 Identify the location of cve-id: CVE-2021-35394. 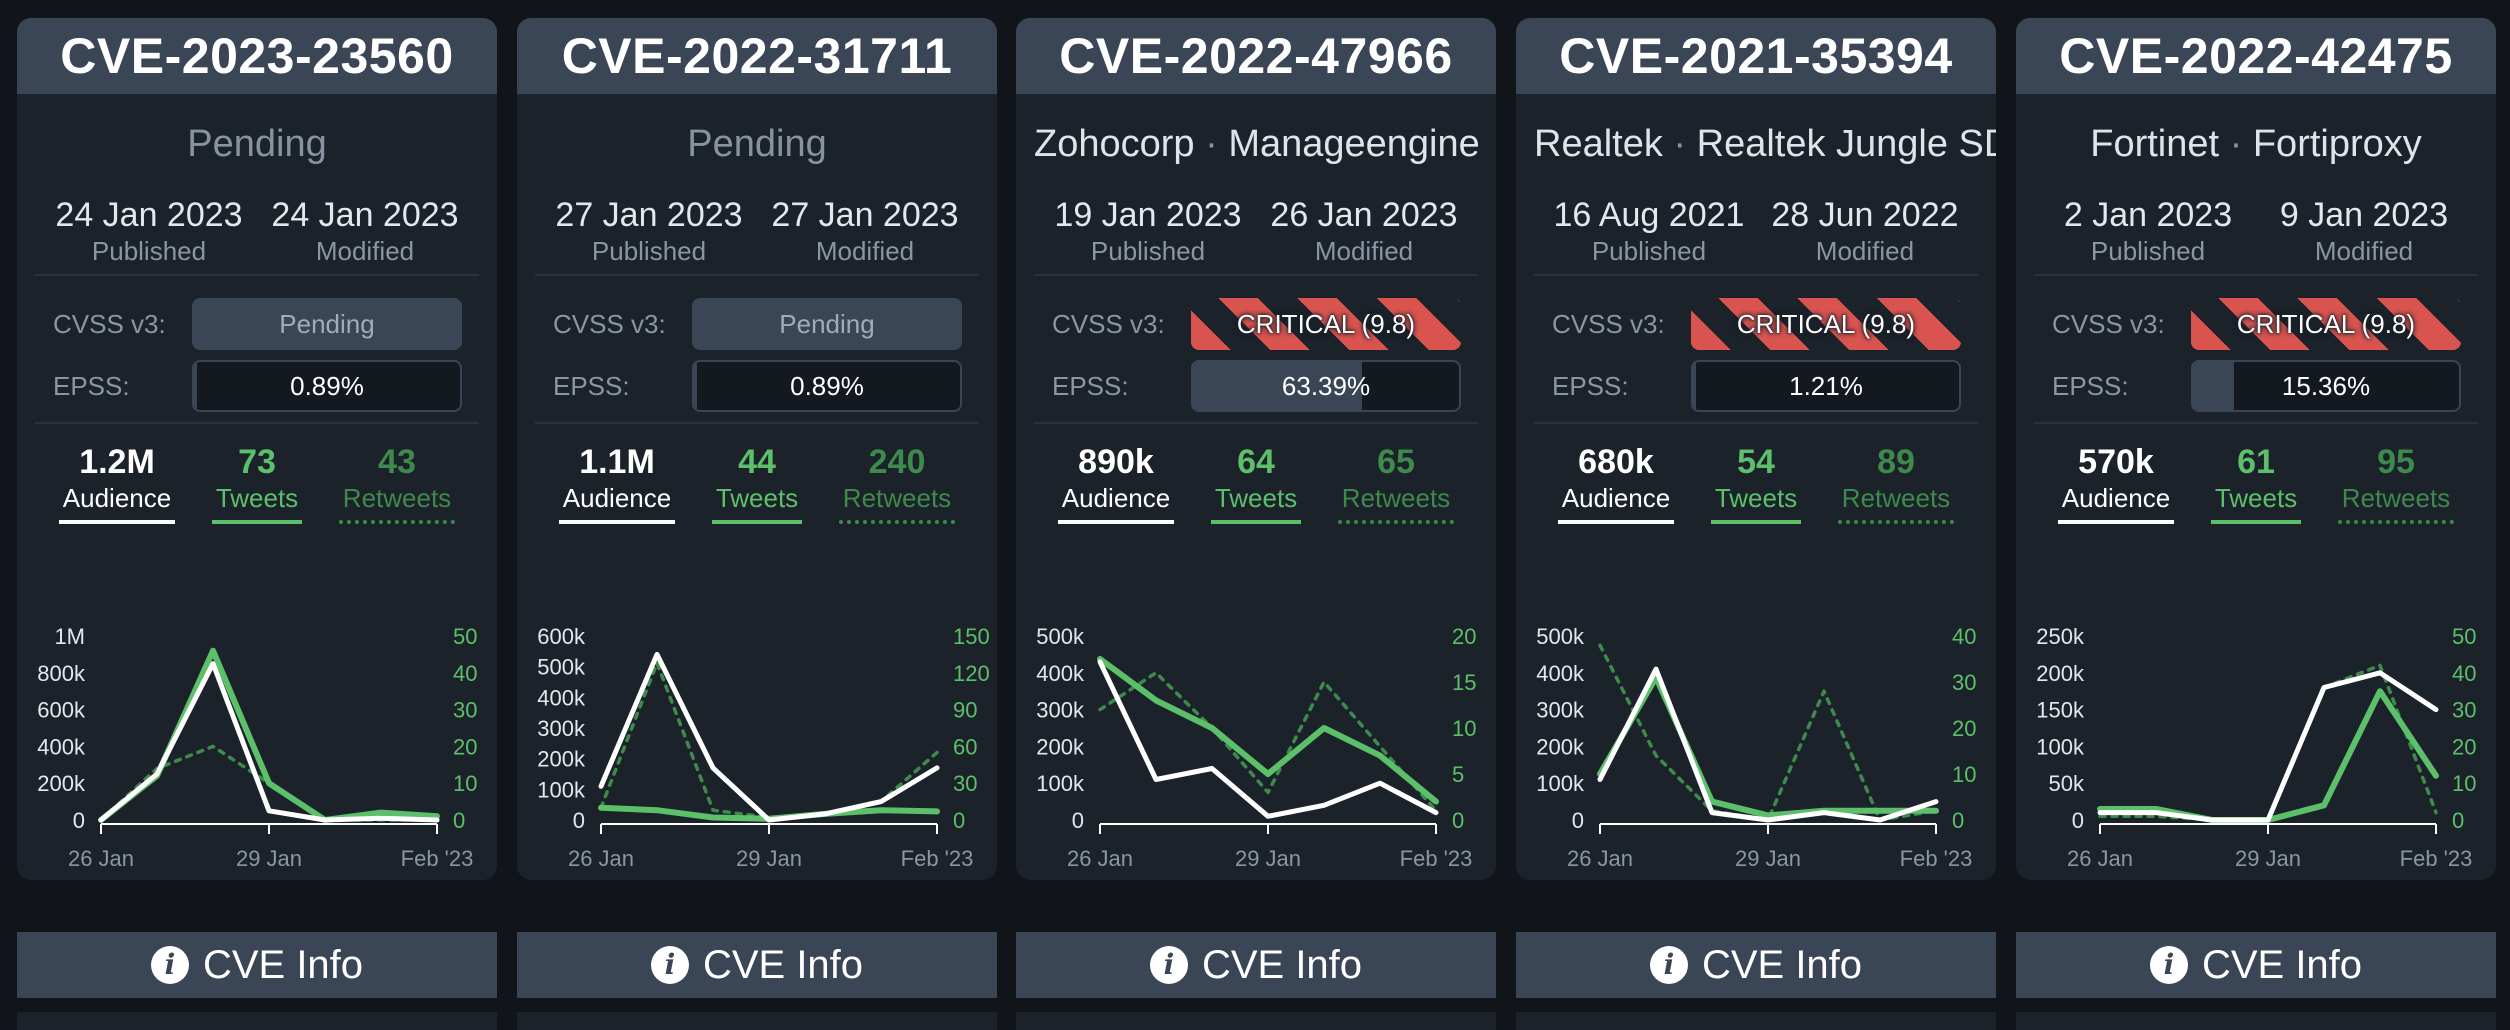
(1756, 56).